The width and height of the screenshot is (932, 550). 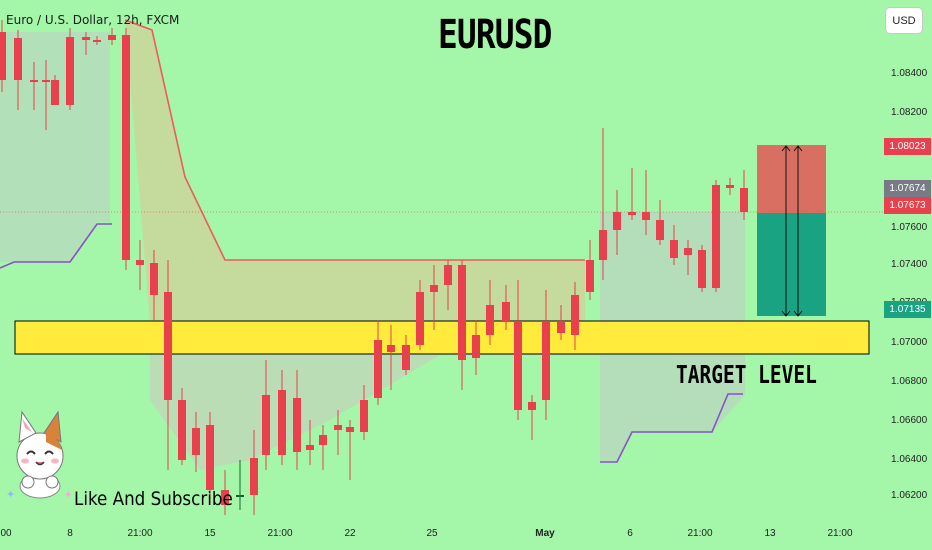 What do you see at coordinates (495, 35) in the screenshot?
I see `chart-title: EURUSD` at bounding box center [495, 35].